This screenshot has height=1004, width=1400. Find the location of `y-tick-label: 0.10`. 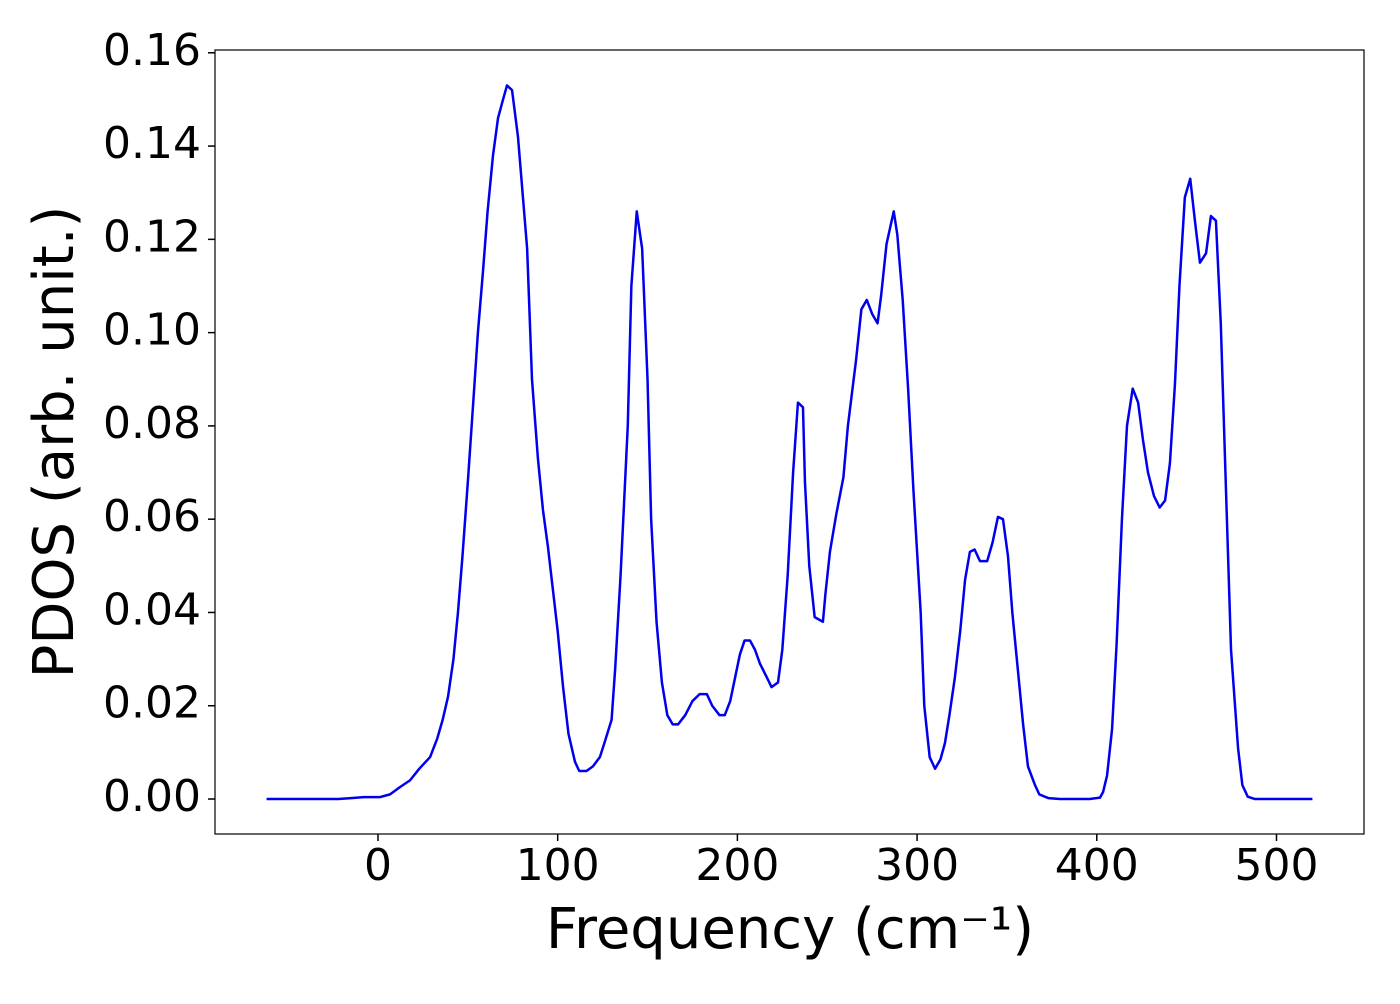

y-tick-label: 0.10 is located at coordinates (152, 330).